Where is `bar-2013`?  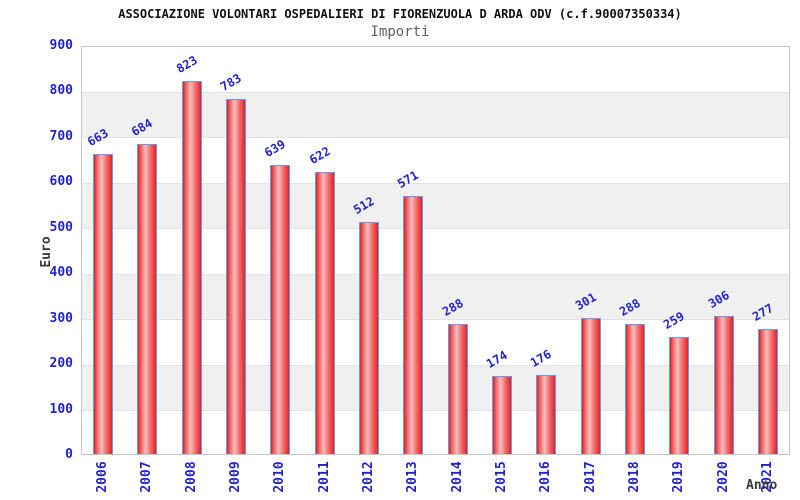
bar-2013 is located at coordinates (413, 324).